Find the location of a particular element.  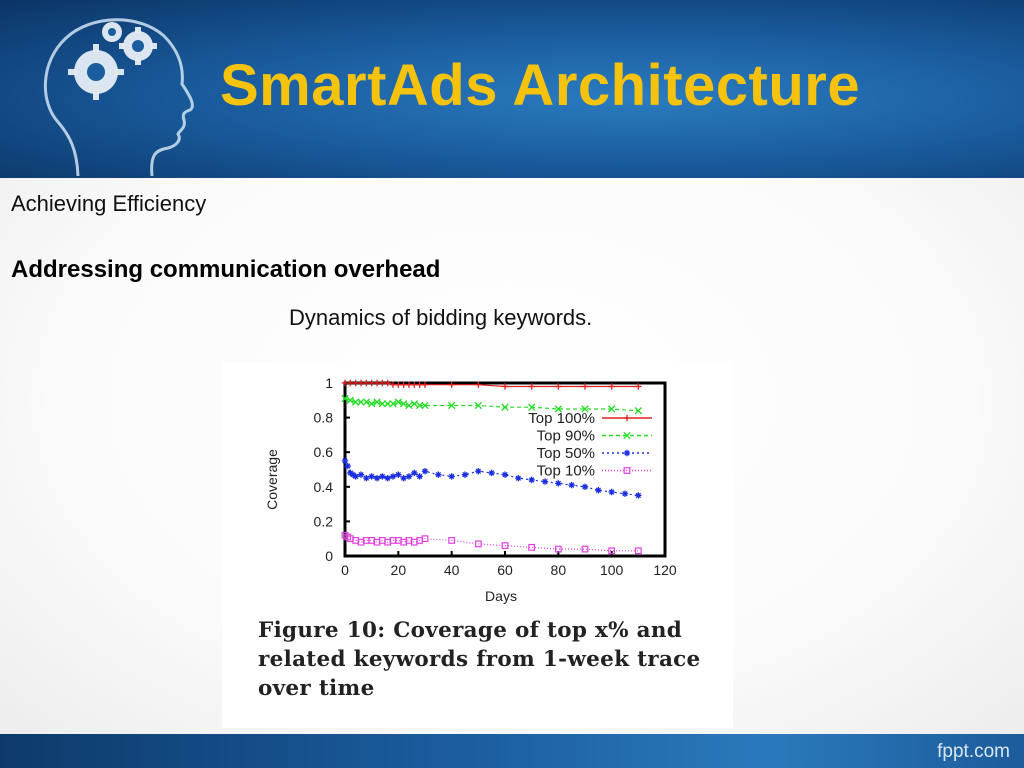

x-tick-label: 0 is located at coordinates (345, 570).